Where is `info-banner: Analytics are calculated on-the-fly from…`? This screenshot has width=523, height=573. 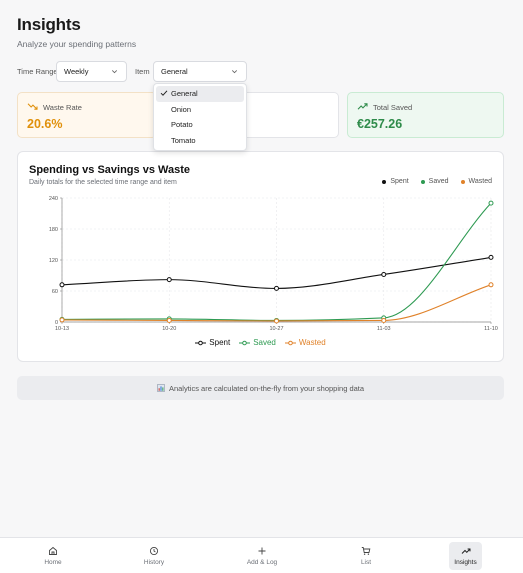
info-banner: Analytics are calculated on-the-fly from… is located at coordinates (260, 388).